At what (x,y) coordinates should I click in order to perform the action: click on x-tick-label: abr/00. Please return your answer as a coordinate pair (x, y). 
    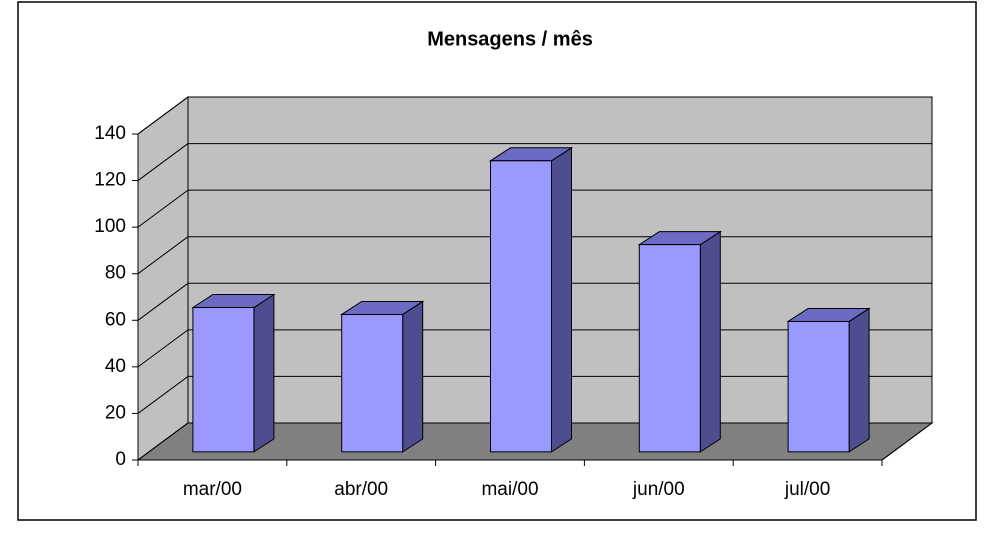
    Looking at the image, I should click on (361, 489).